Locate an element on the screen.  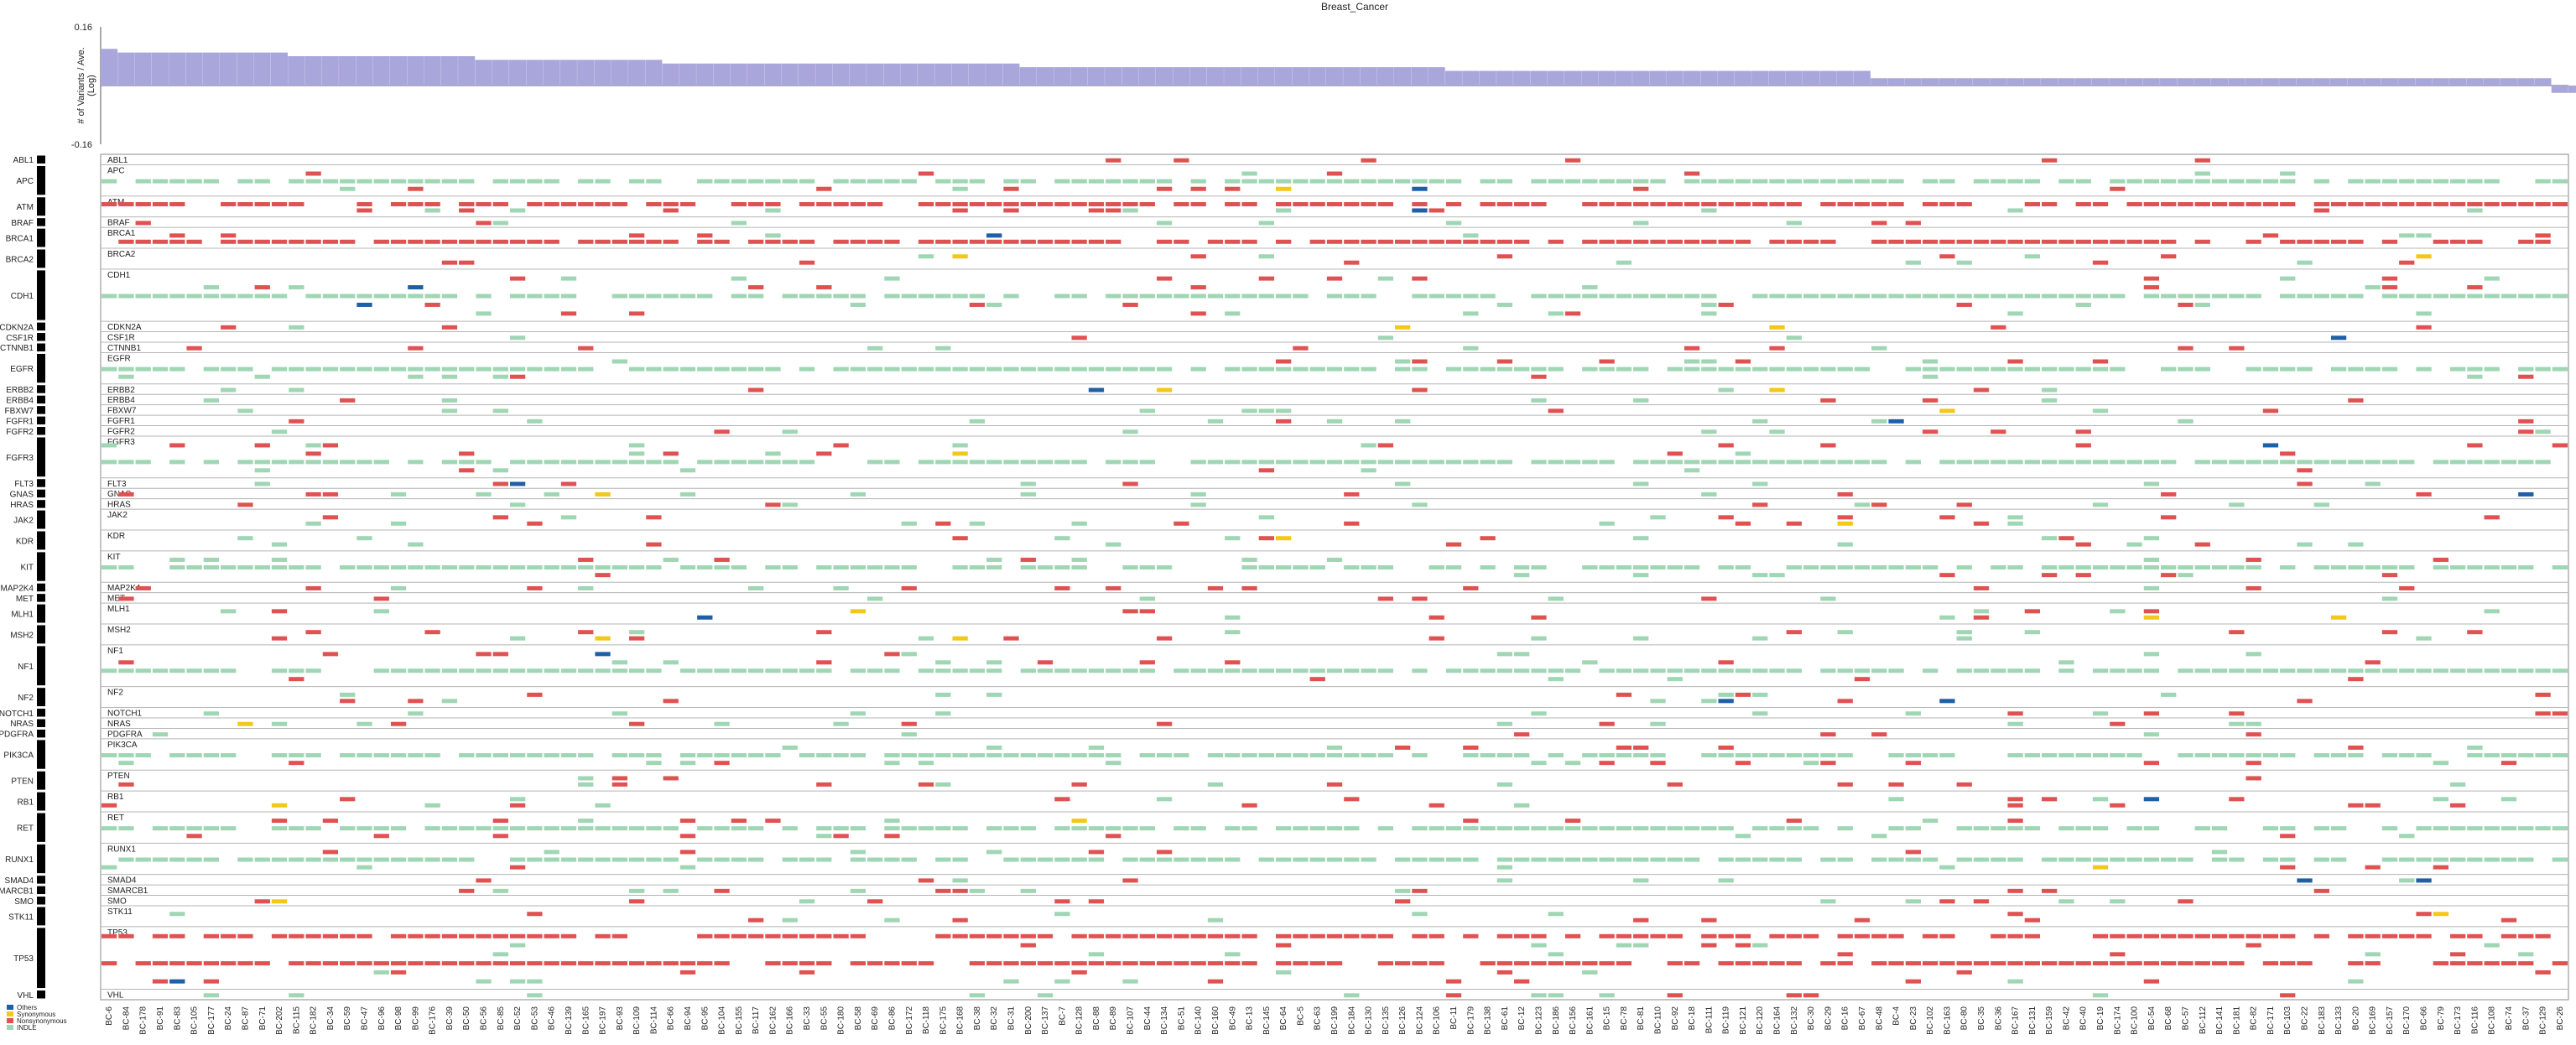
sample-label: BC-167 is located at coordinates (2016, 1021).